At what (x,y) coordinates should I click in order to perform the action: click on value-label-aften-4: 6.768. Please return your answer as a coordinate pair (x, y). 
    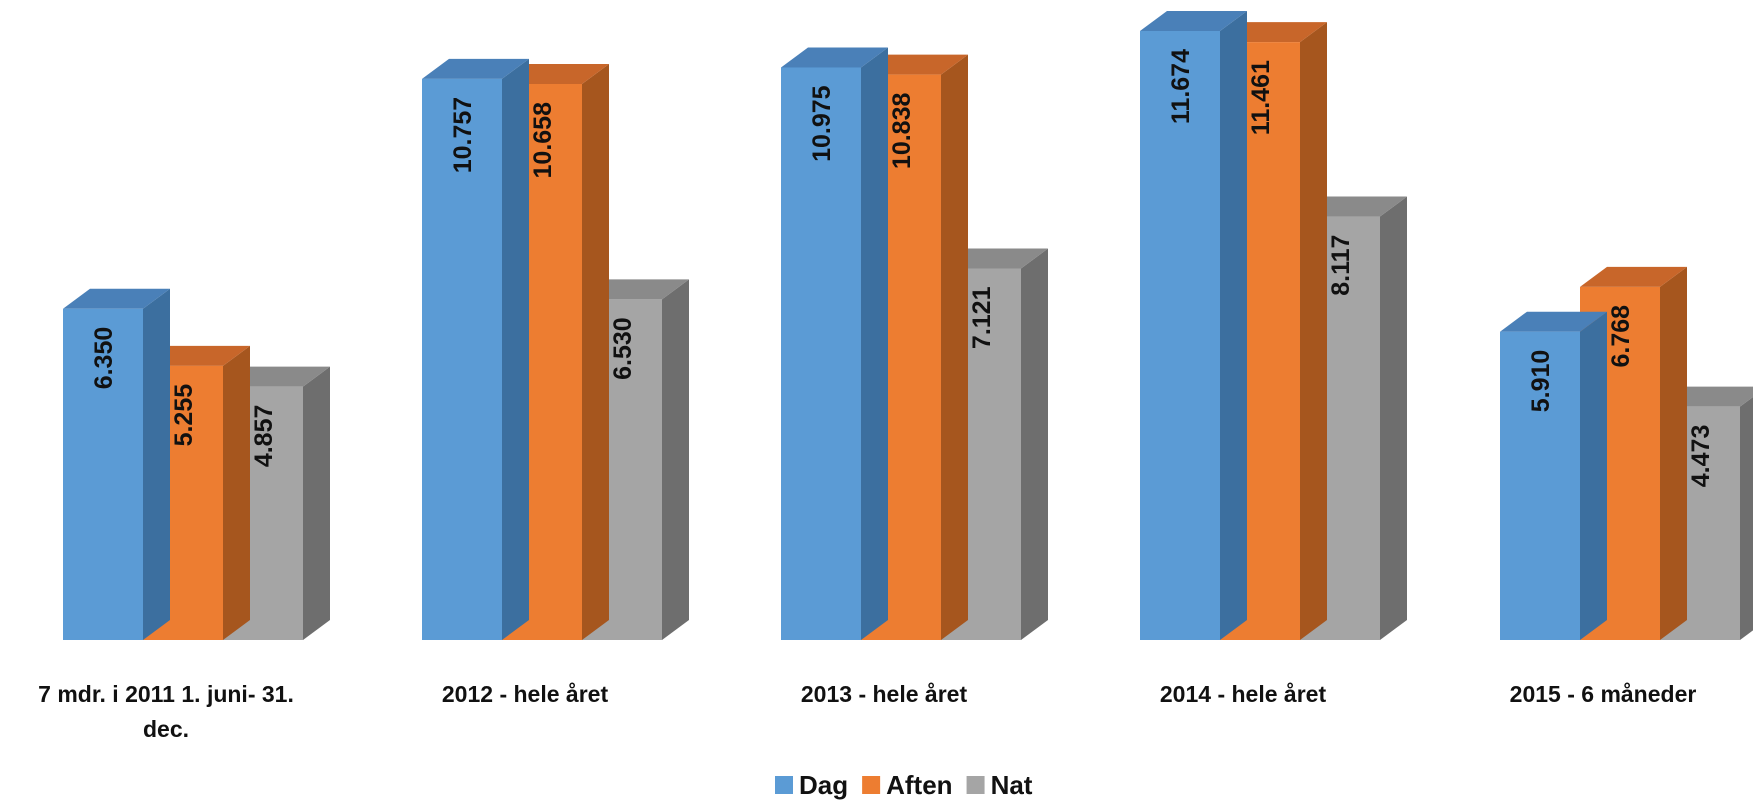
    Looking at the image, I should click on (1621, 336).